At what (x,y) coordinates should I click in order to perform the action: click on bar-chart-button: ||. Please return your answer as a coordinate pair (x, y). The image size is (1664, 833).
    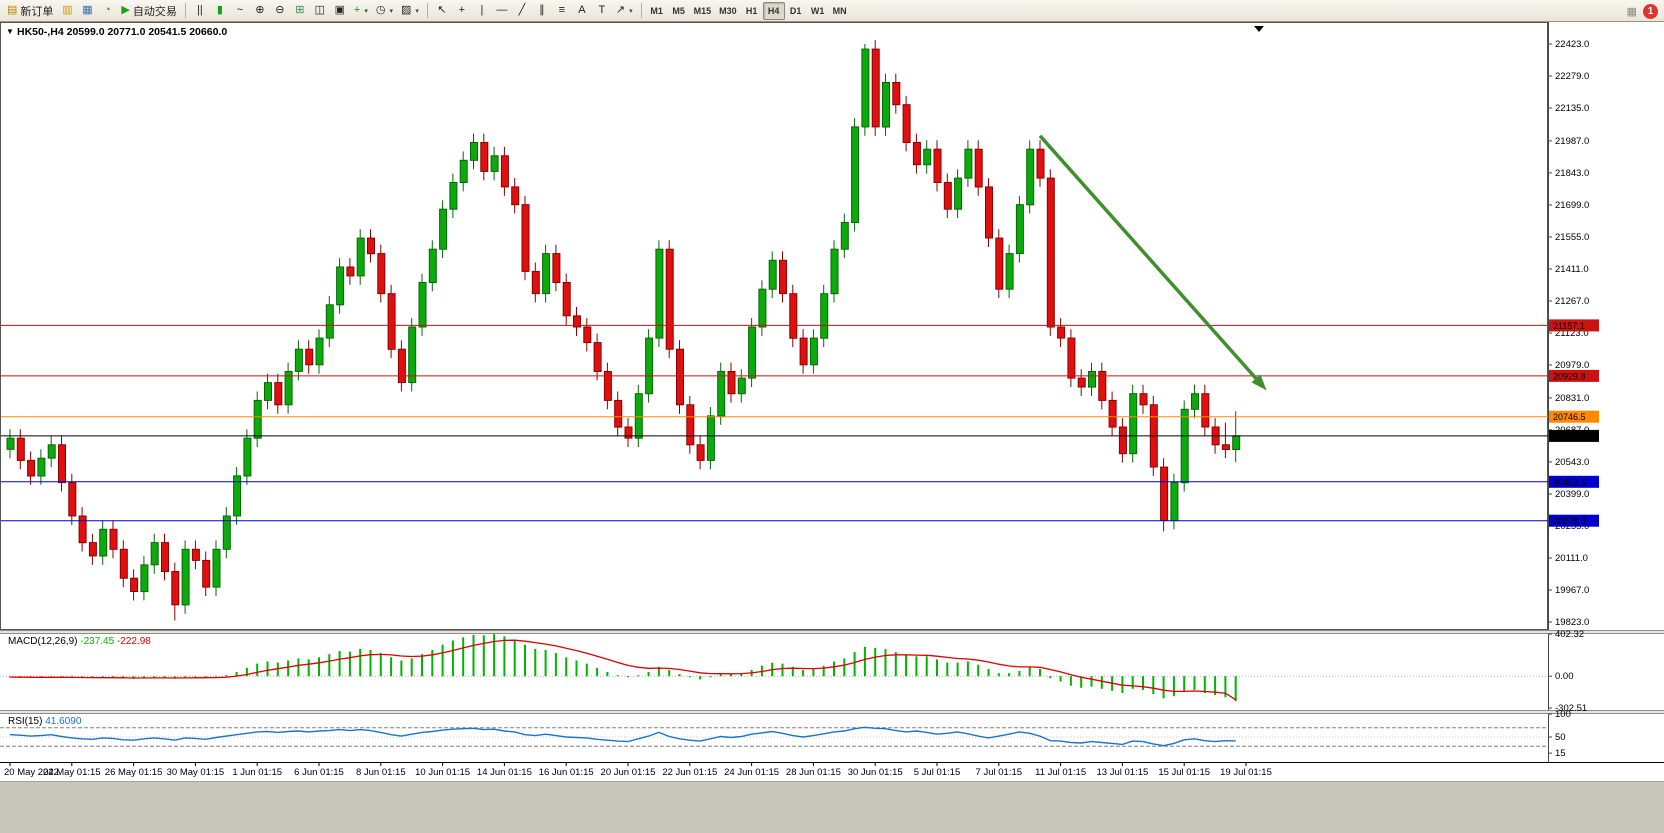
    Looking at the image, I should click on (200, 11).